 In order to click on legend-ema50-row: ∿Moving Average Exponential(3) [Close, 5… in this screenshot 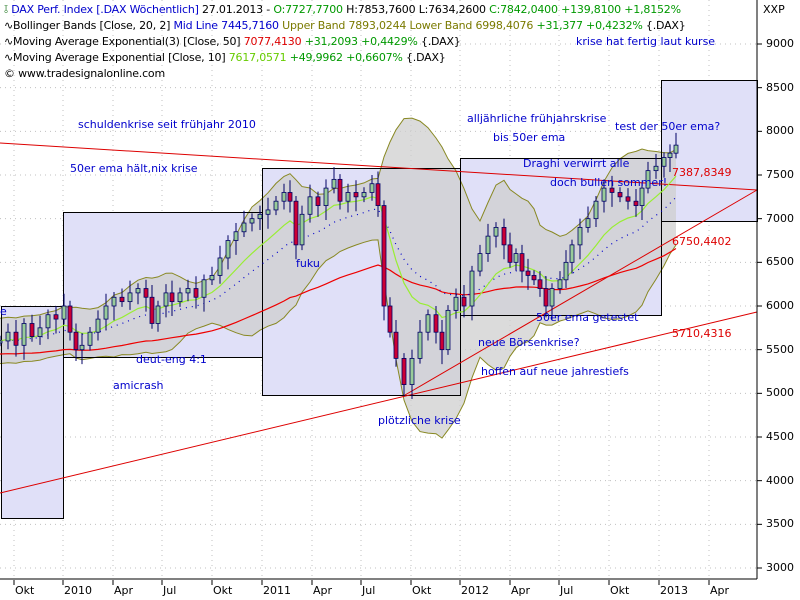, I will do `click(345, 42)`.